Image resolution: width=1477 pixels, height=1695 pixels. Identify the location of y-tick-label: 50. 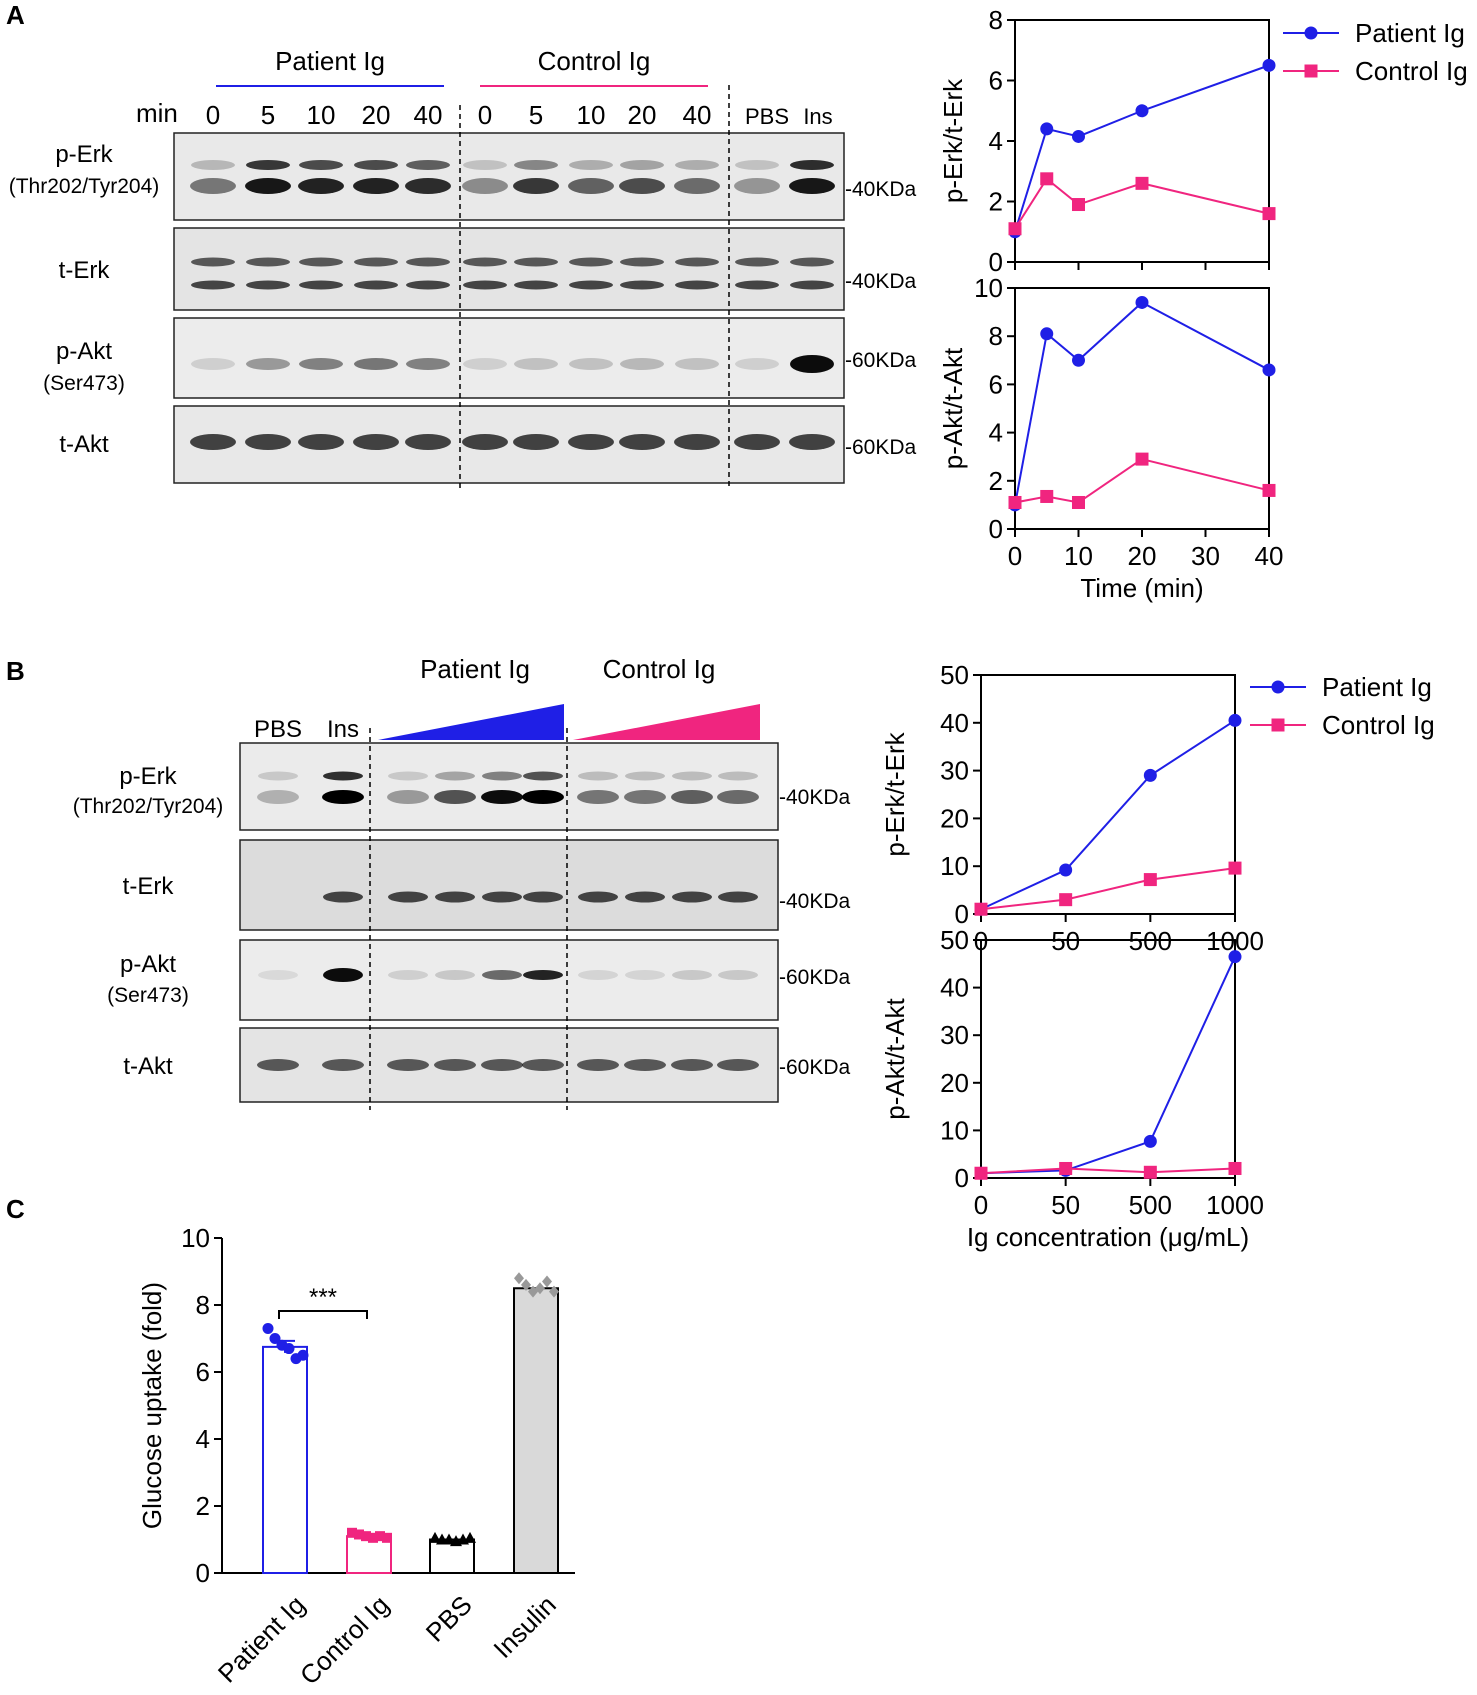
(954, 675).